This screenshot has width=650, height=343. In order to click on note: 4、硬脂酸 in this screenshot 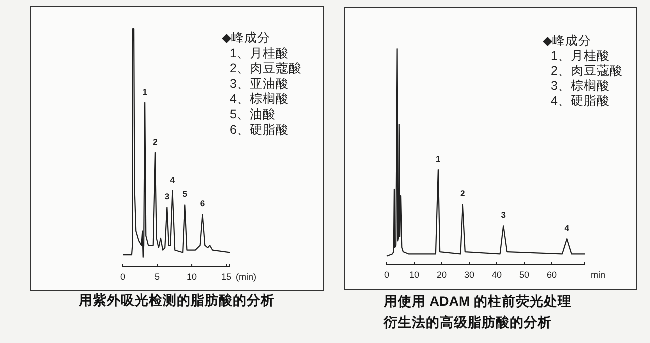, I will do `click(580, 101)`.